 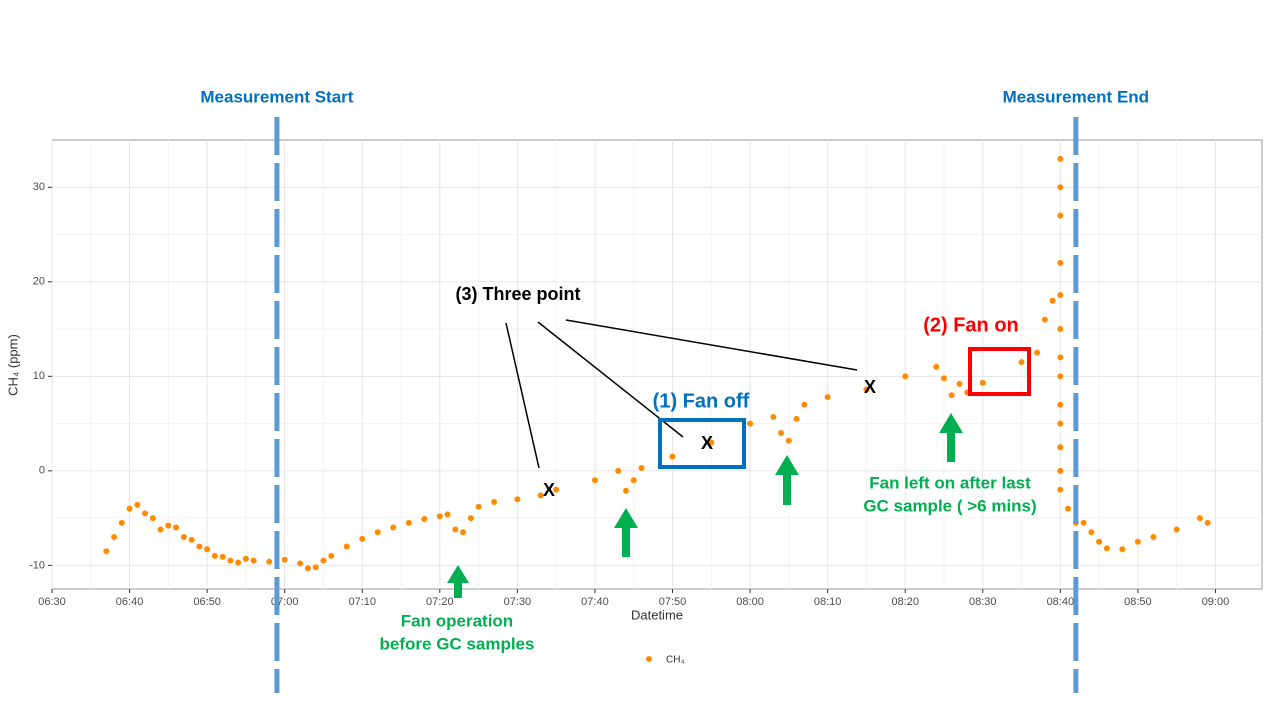 I want to click on legend: CH₄, so click(x=665, y=660).